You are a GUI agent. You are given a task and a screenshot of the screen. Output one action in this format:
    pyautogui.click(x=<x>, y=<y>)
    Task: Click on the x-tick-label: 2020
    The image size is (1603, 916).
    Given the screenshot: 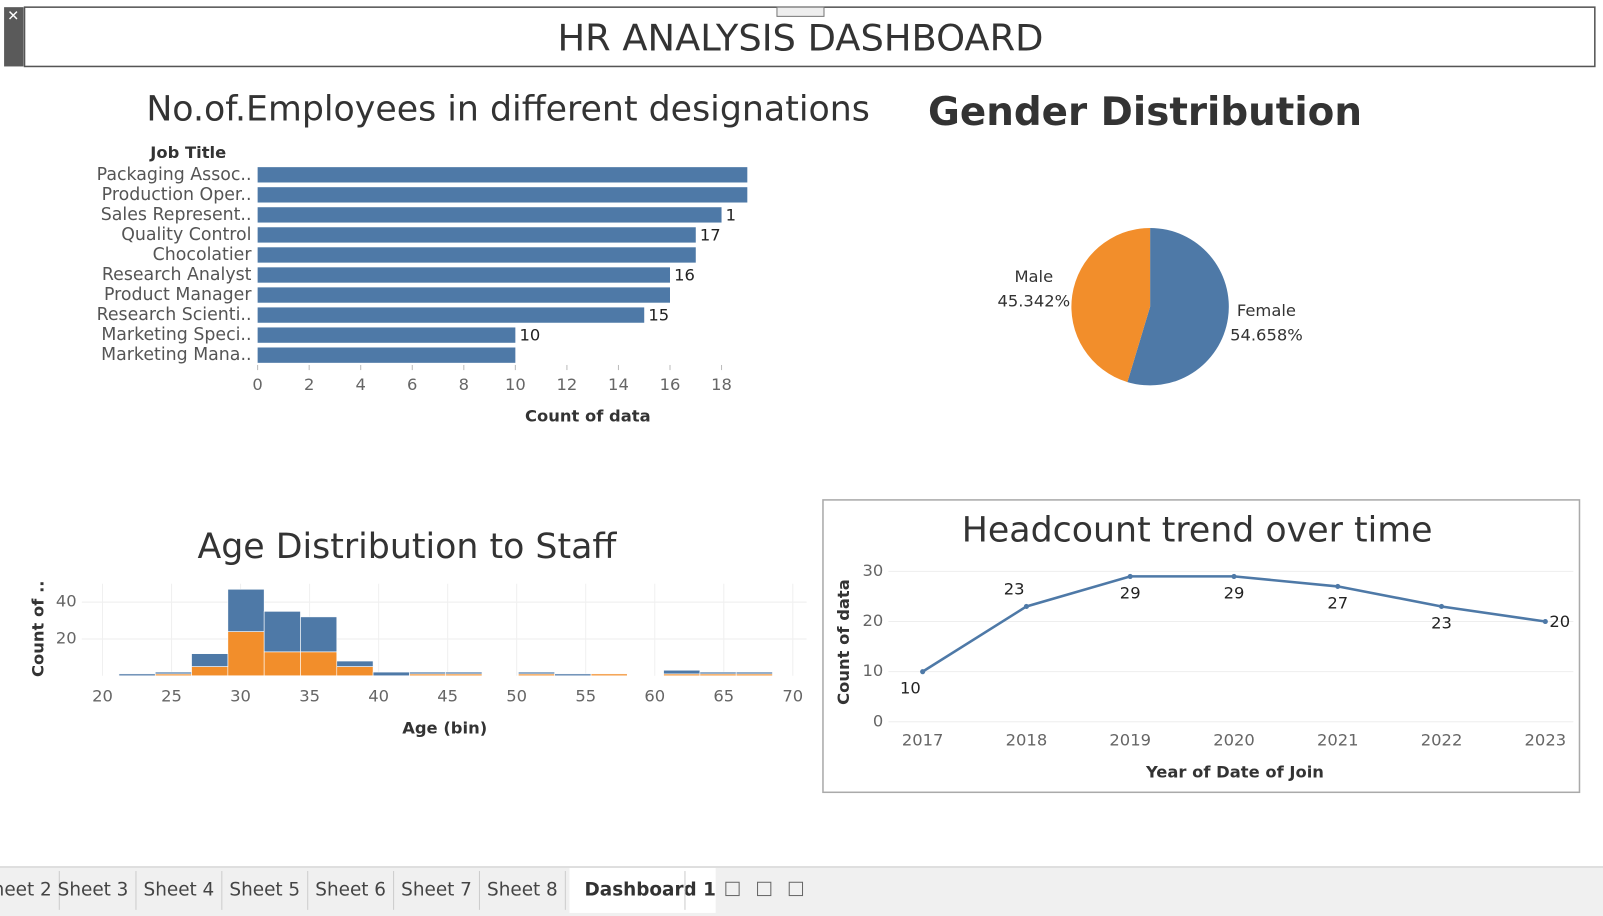 What is the action you would take?
    pyautogui.click(x=1234, y=740)
    